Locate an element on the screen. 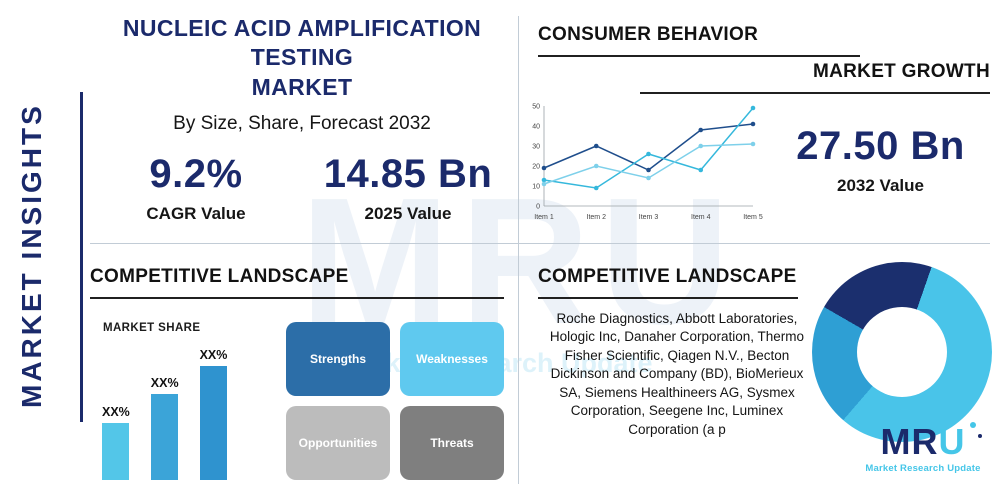 The image size is (1000, 500). y-tick-label: 50 is located at coordinates (536, 106).